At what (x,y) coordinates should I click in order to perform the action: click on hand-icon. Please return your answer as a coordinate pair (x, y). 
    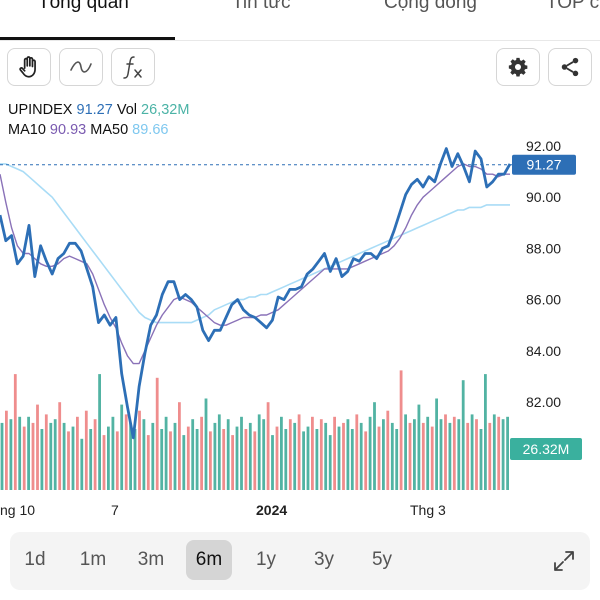
    Looking at the image, I should click on (27, 67).